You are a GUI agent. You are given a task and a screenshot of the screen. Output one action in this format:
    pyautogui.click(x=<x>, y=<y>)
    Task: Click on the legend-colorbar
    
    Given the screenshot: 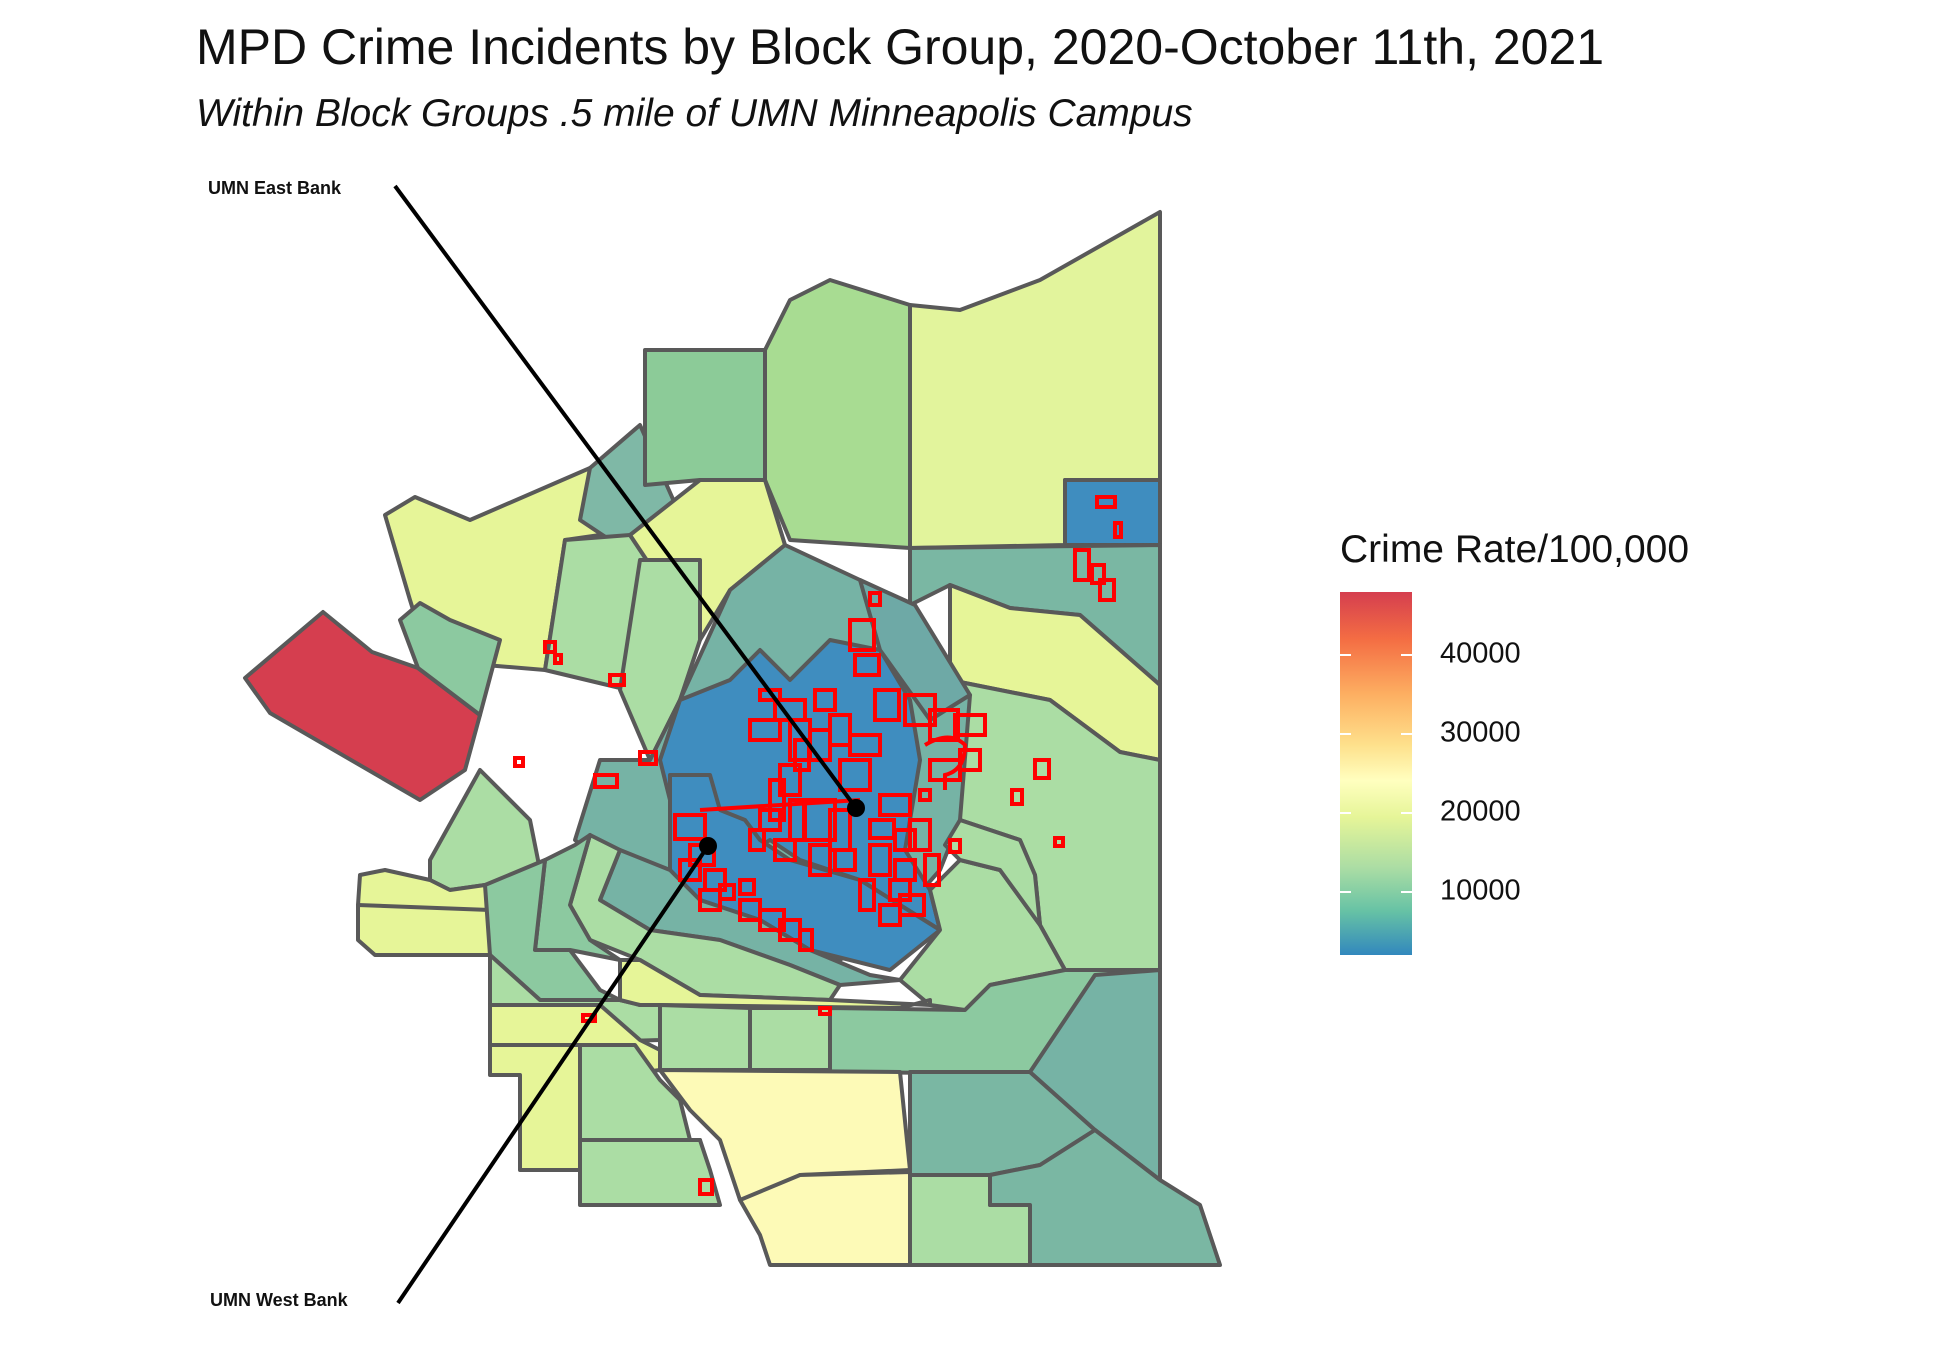 What is the action you would take?
    pyautogui.click(x=1376, y=773)
    